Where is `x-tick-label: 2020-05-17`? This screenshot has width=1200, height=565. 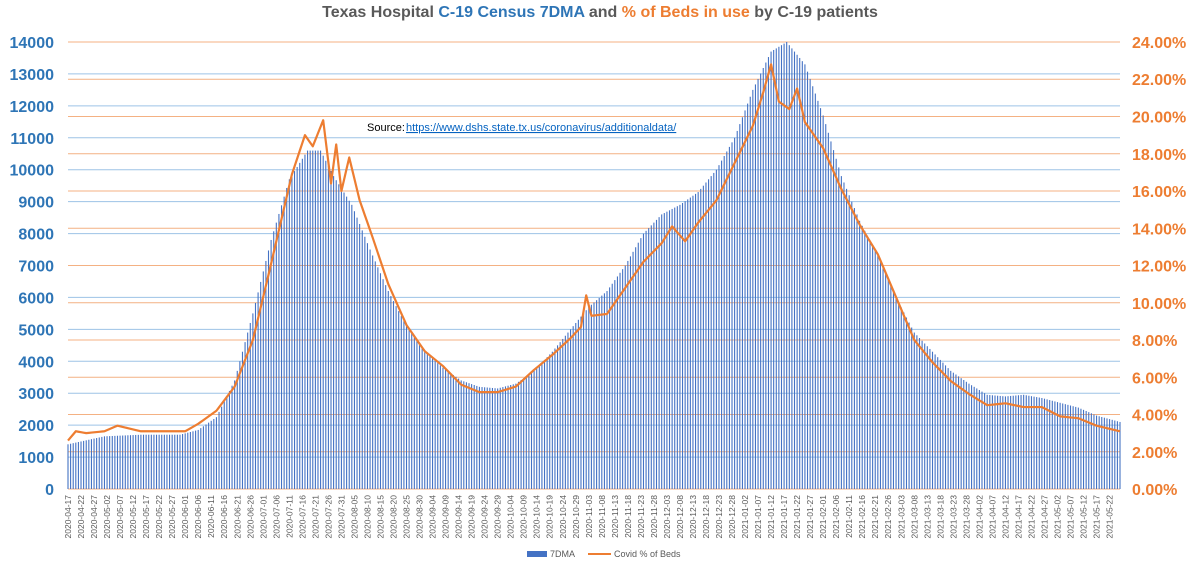
x-tick-label: 2020-05-17 is located at coordinates (146, 517).